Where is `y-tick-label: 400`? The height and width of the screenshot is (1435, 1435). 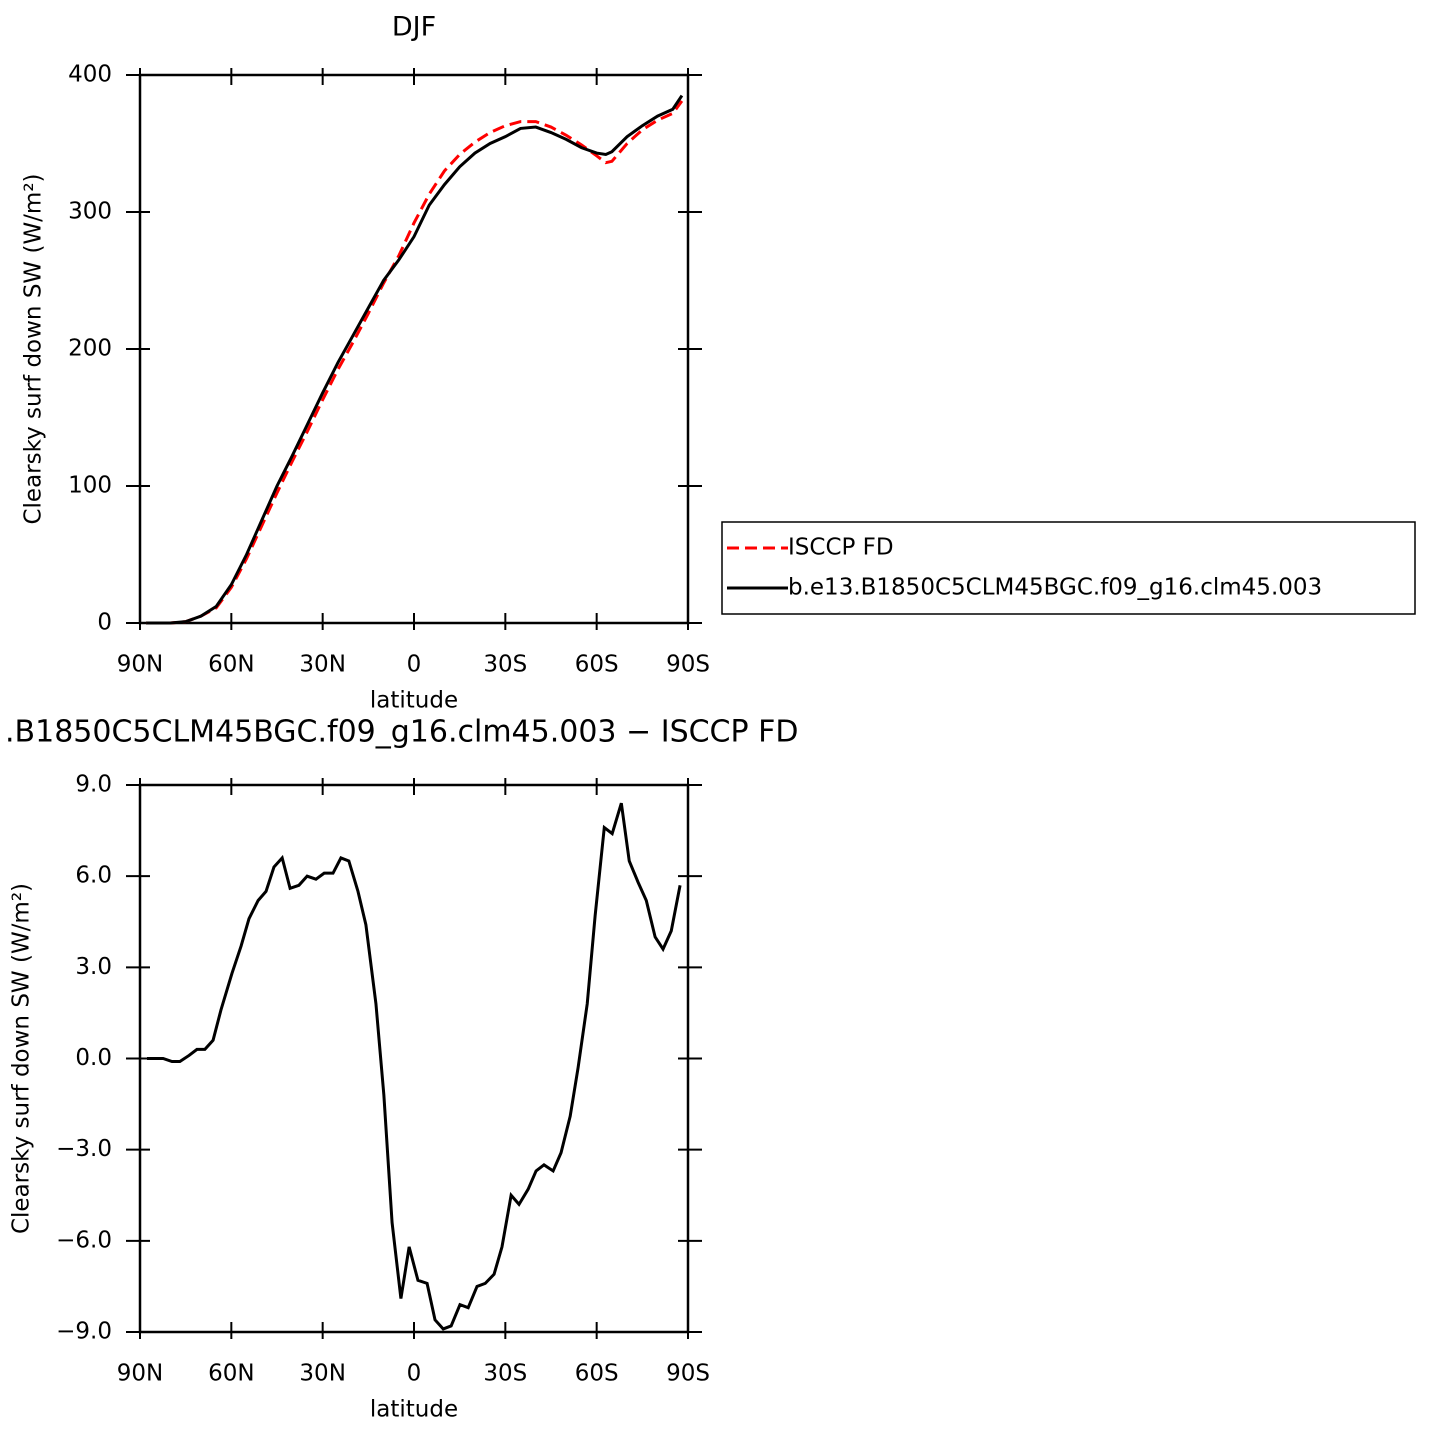
y-tick-label: 400 is located at coordinates (90, 75).